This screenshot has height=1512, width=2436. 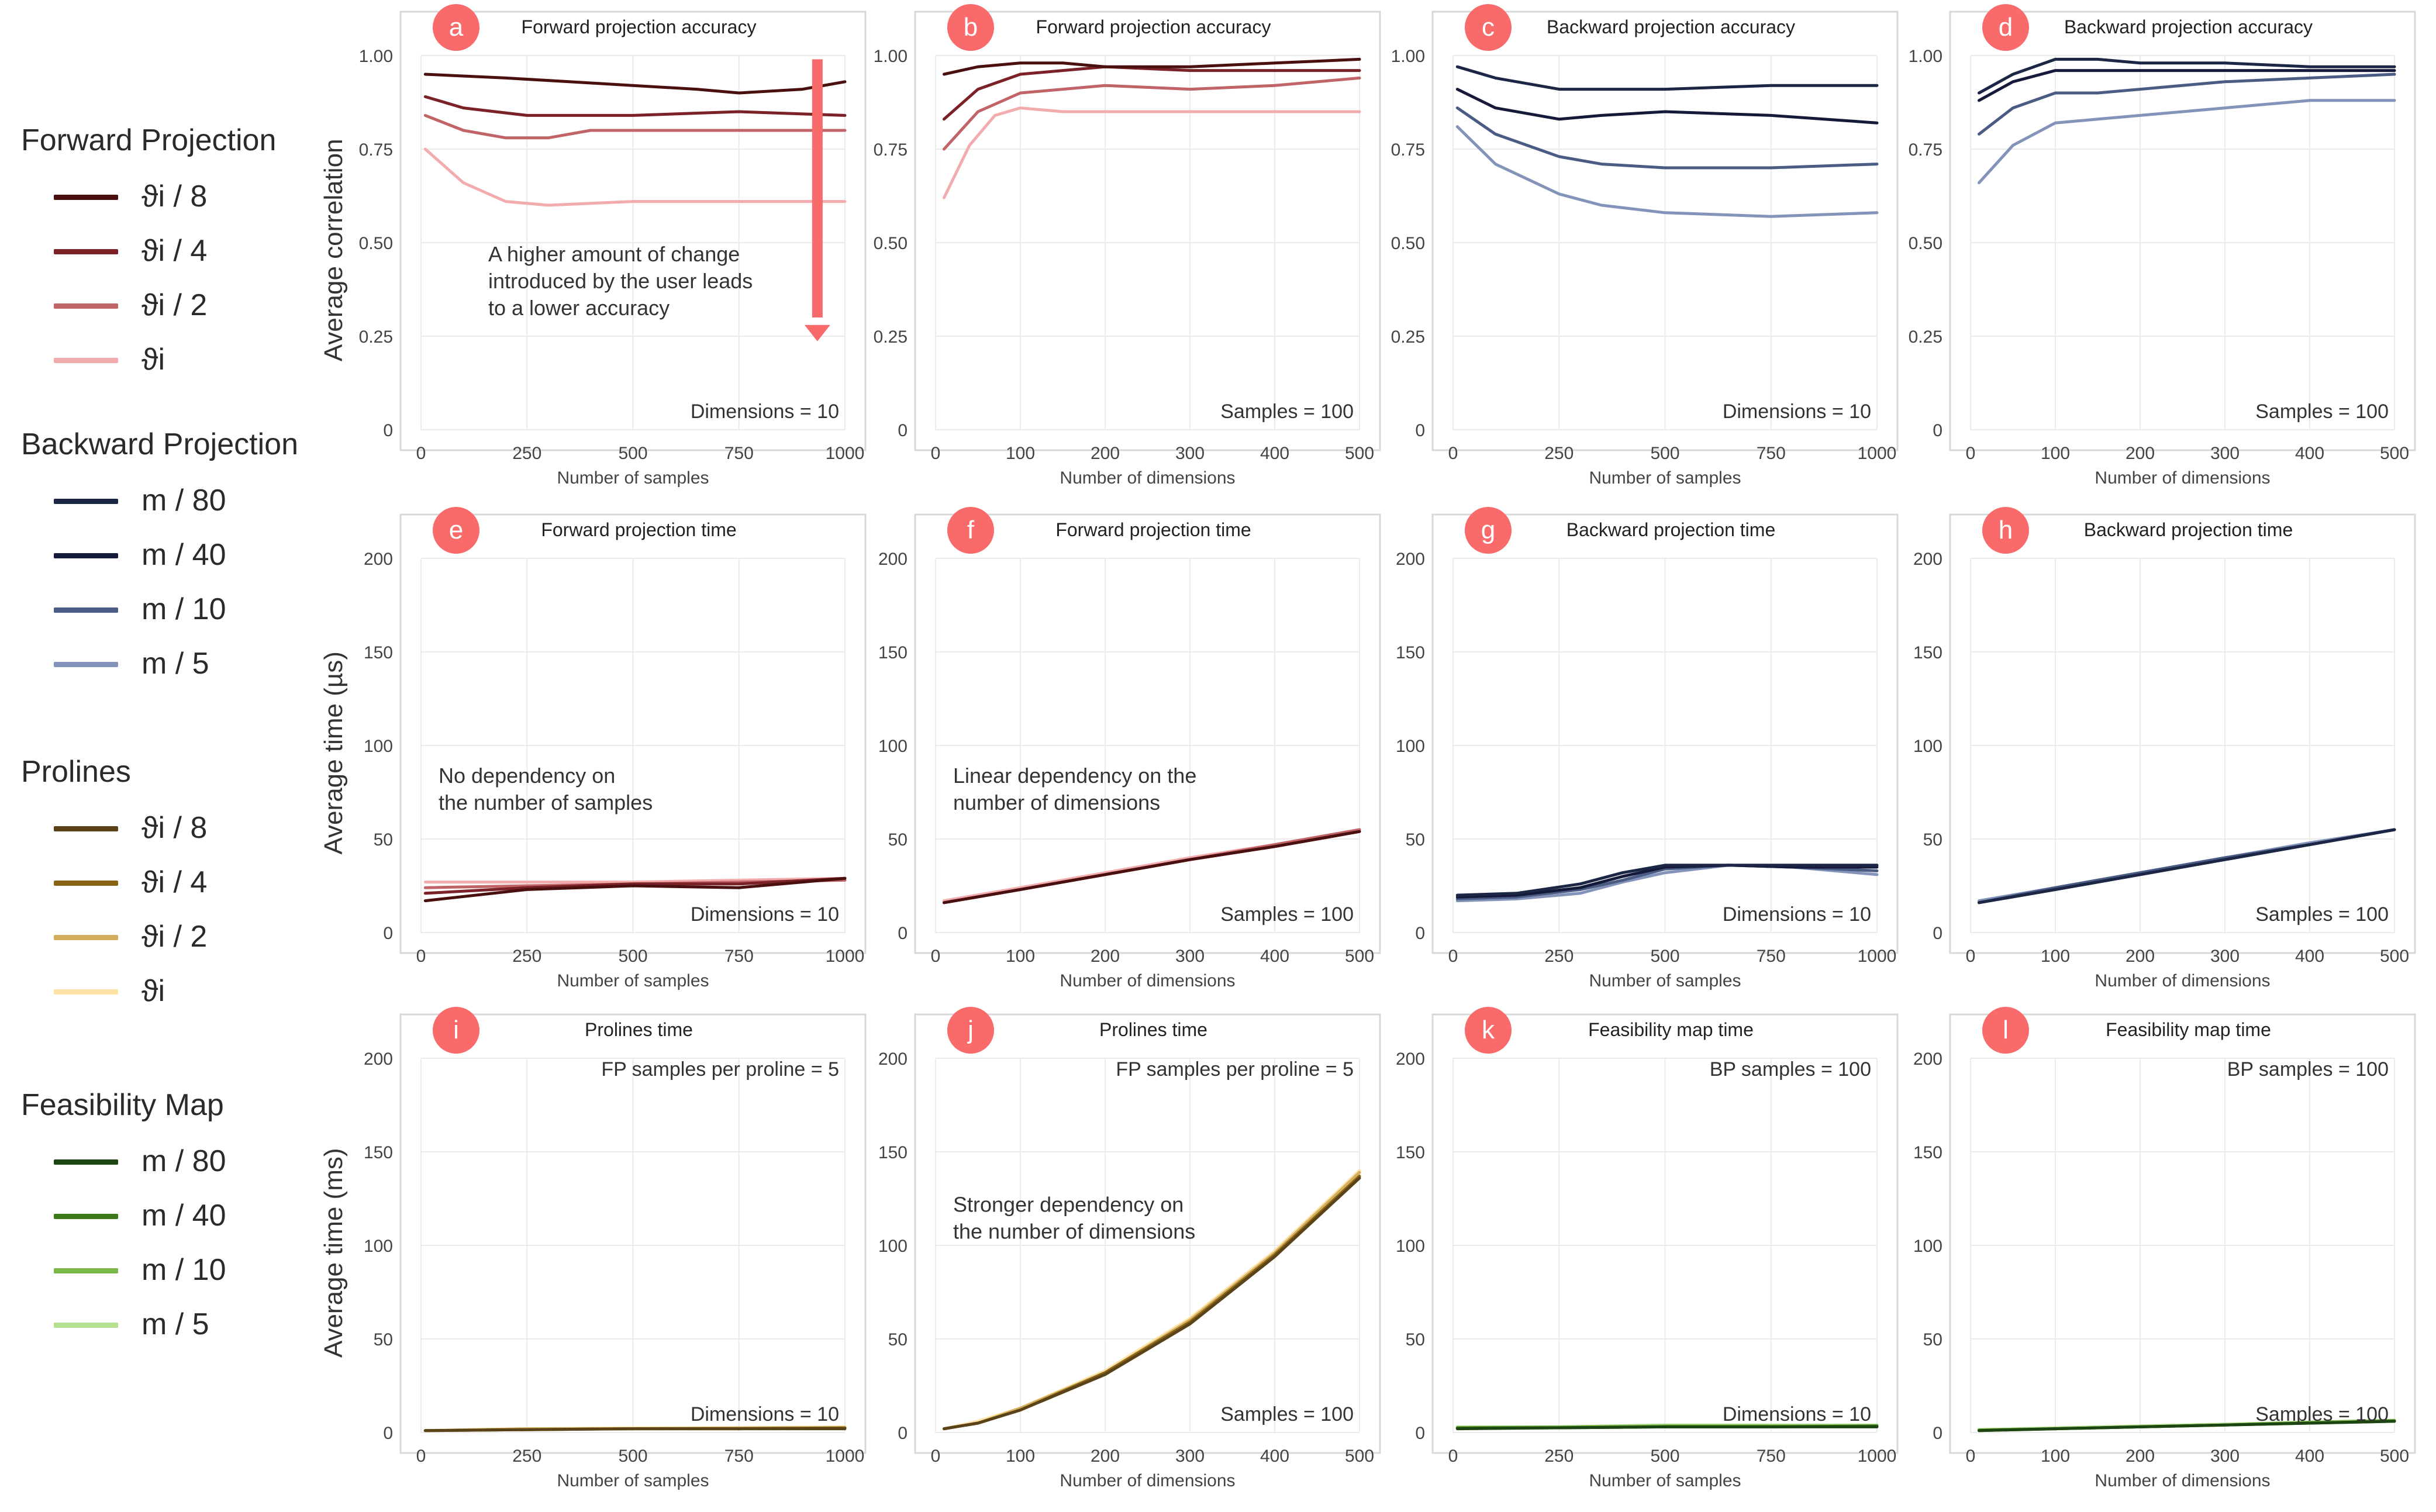 I want to click on legend-label: m / 5, so click(x=175, y=664).